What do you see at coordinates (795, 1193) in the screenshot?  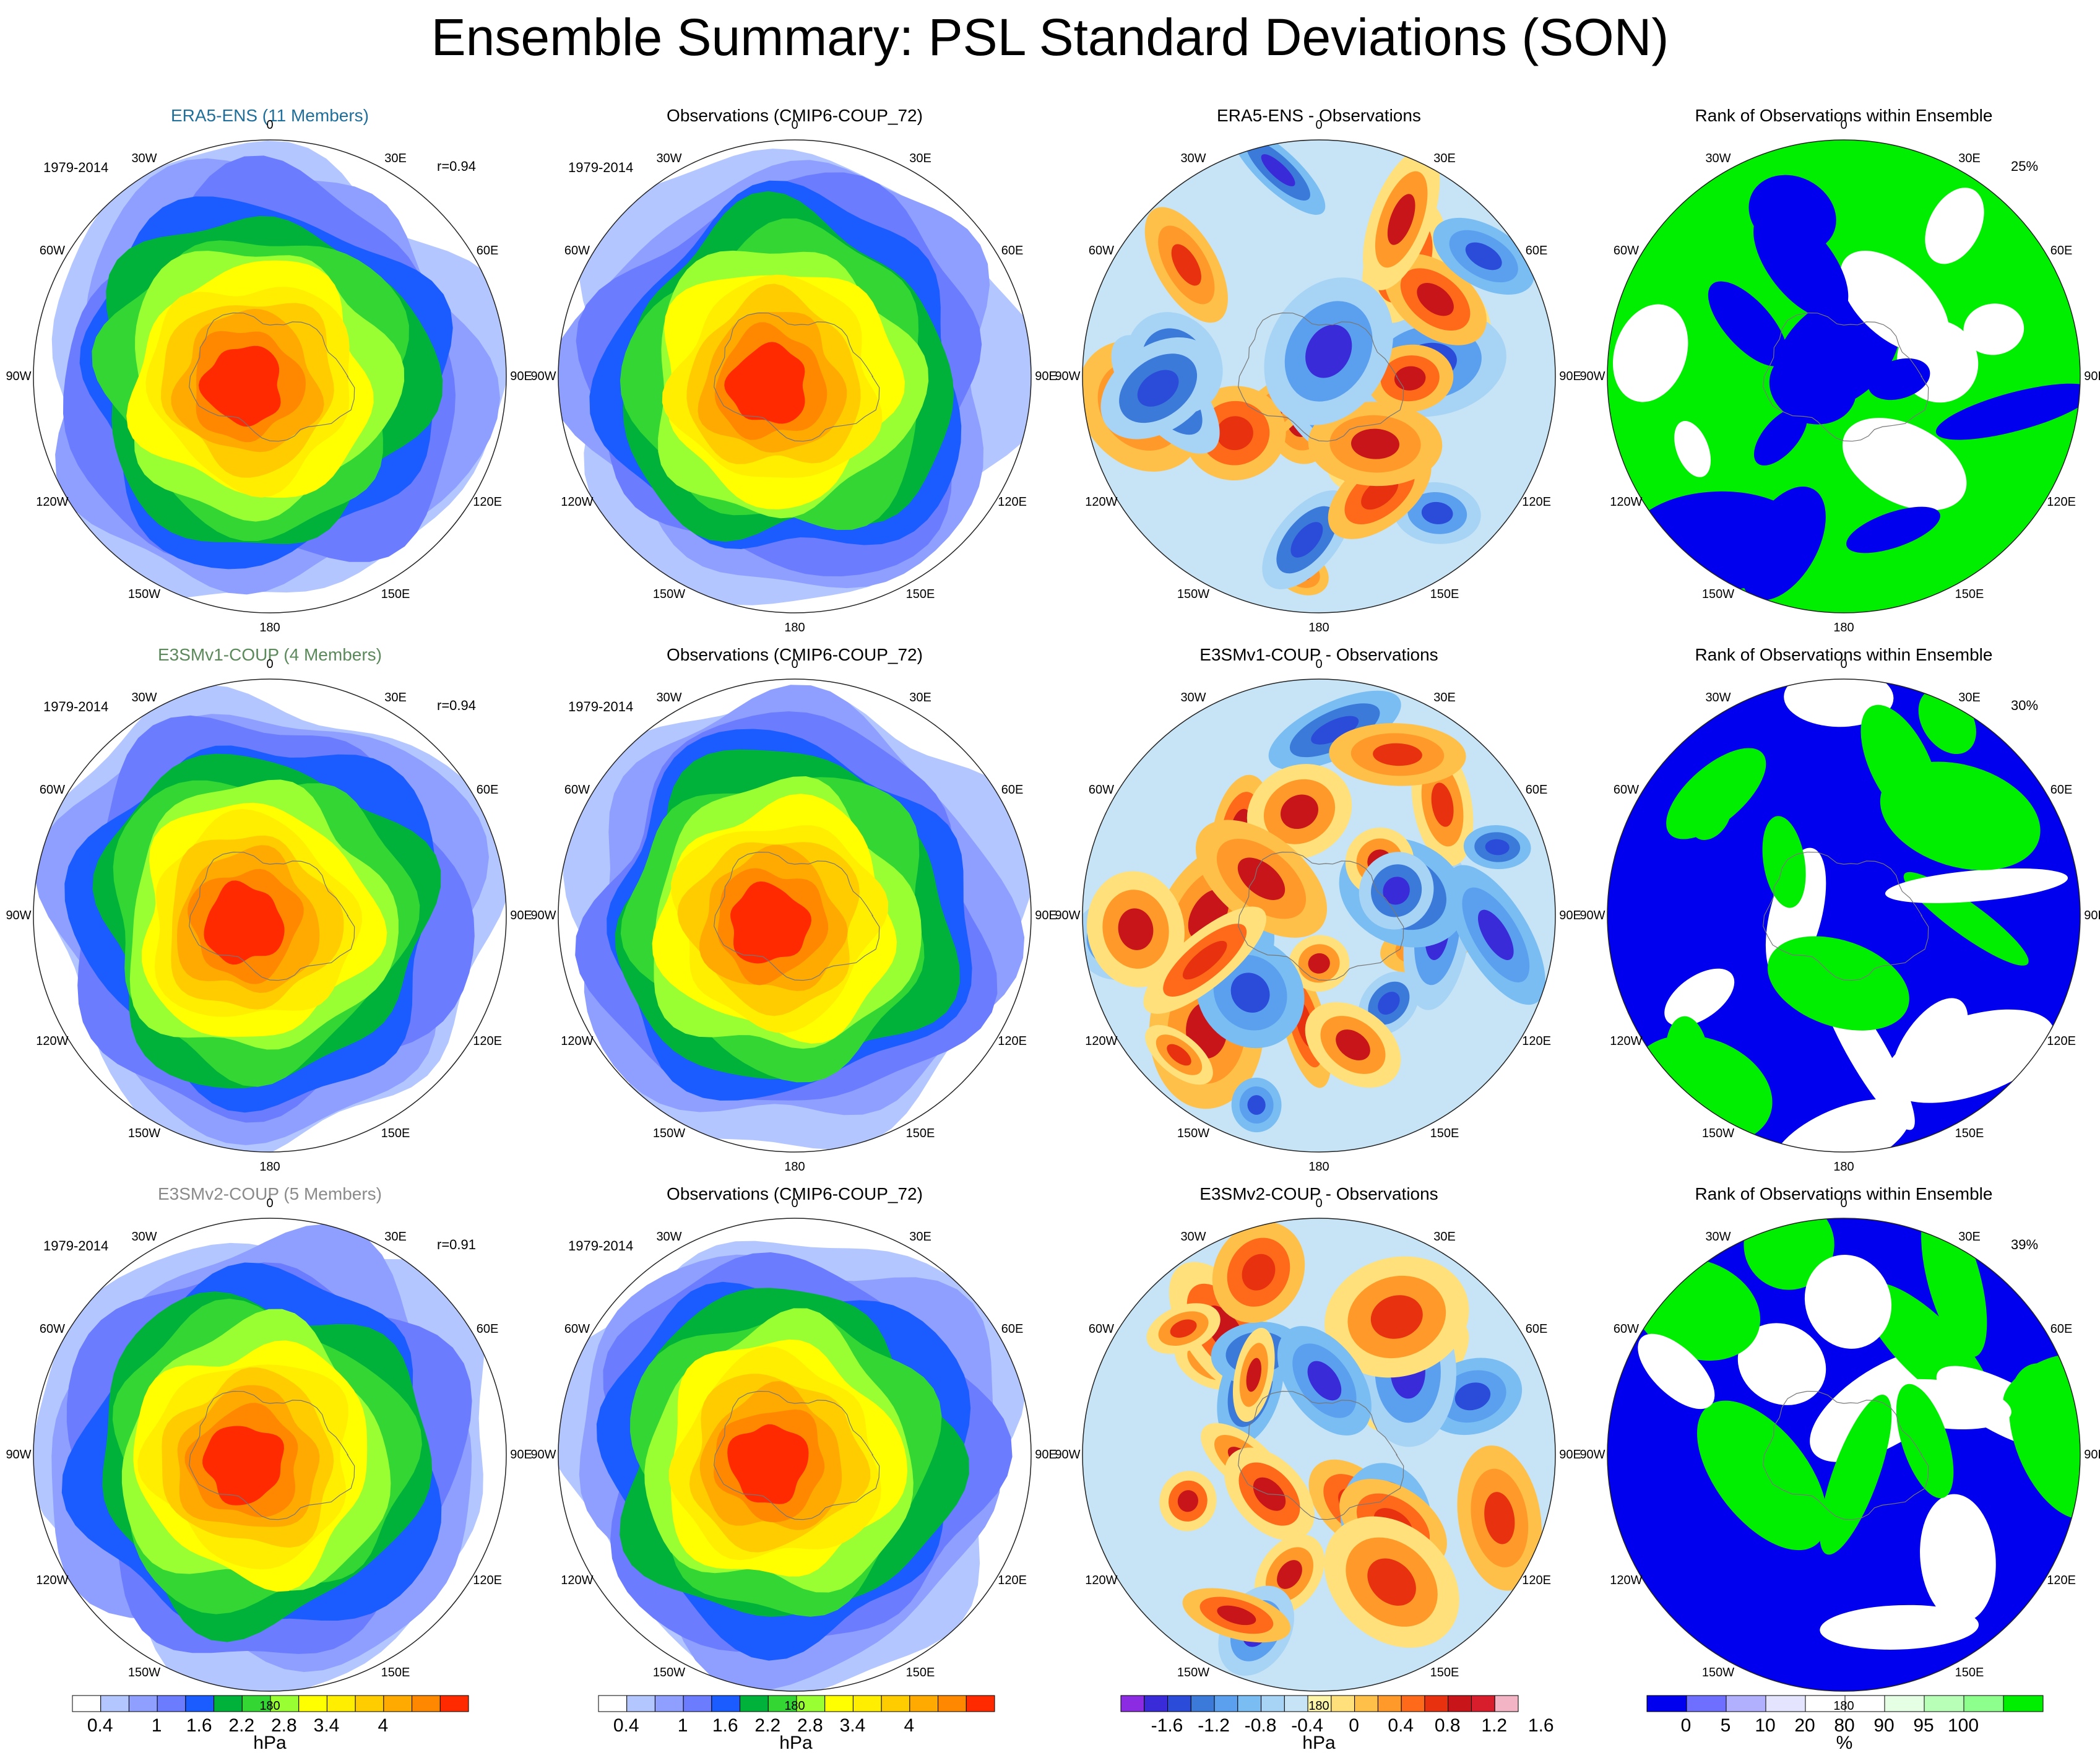 I see `panel-title: Observations (CMIP6-COUP_72)` at bounding box center [795, 1193].